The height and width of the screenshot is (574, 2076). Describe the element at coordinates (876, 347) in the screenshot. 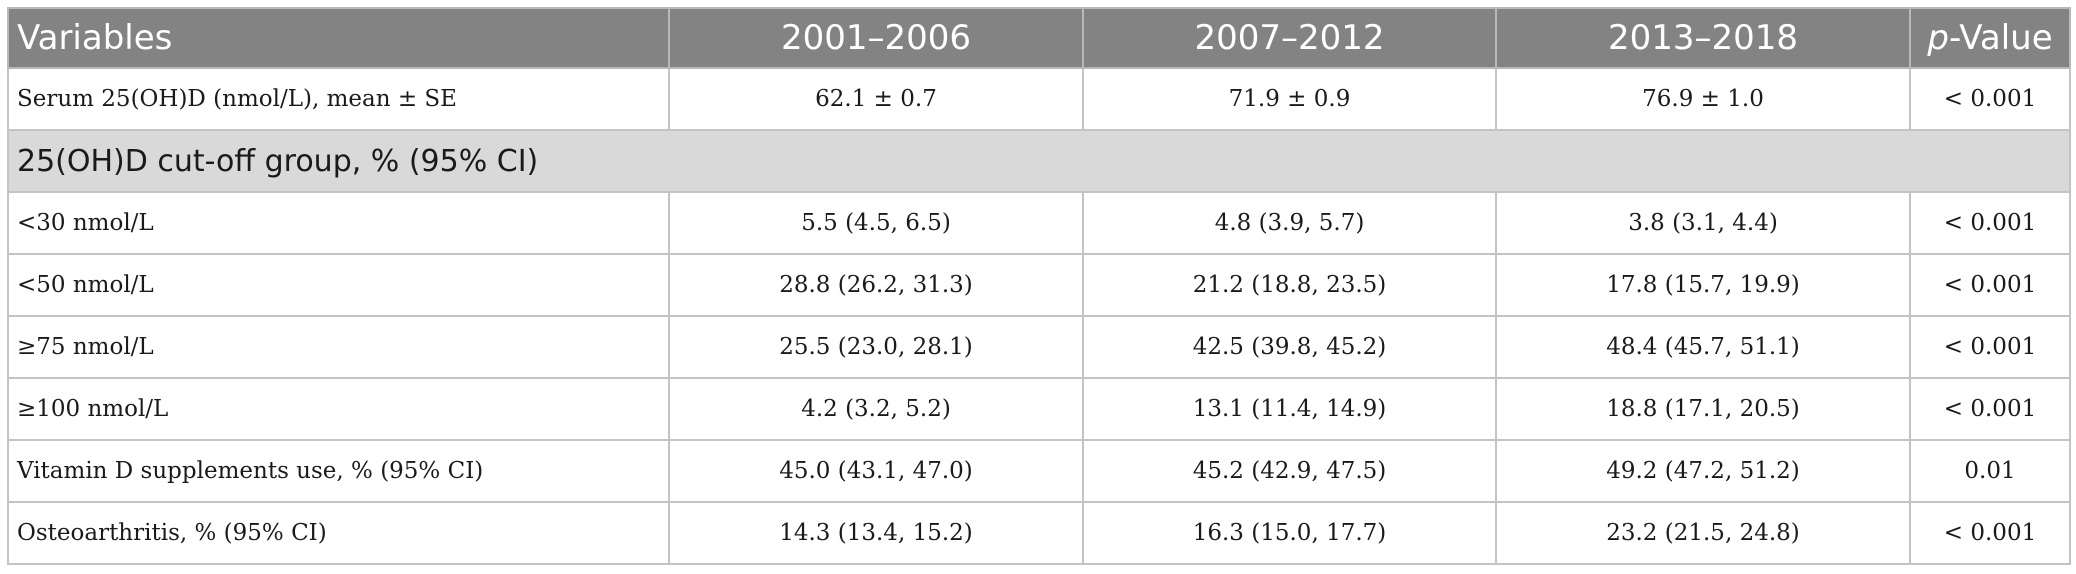

I see `cell-2001-2006: 25.5 (23.0, 28.1)` at that location.